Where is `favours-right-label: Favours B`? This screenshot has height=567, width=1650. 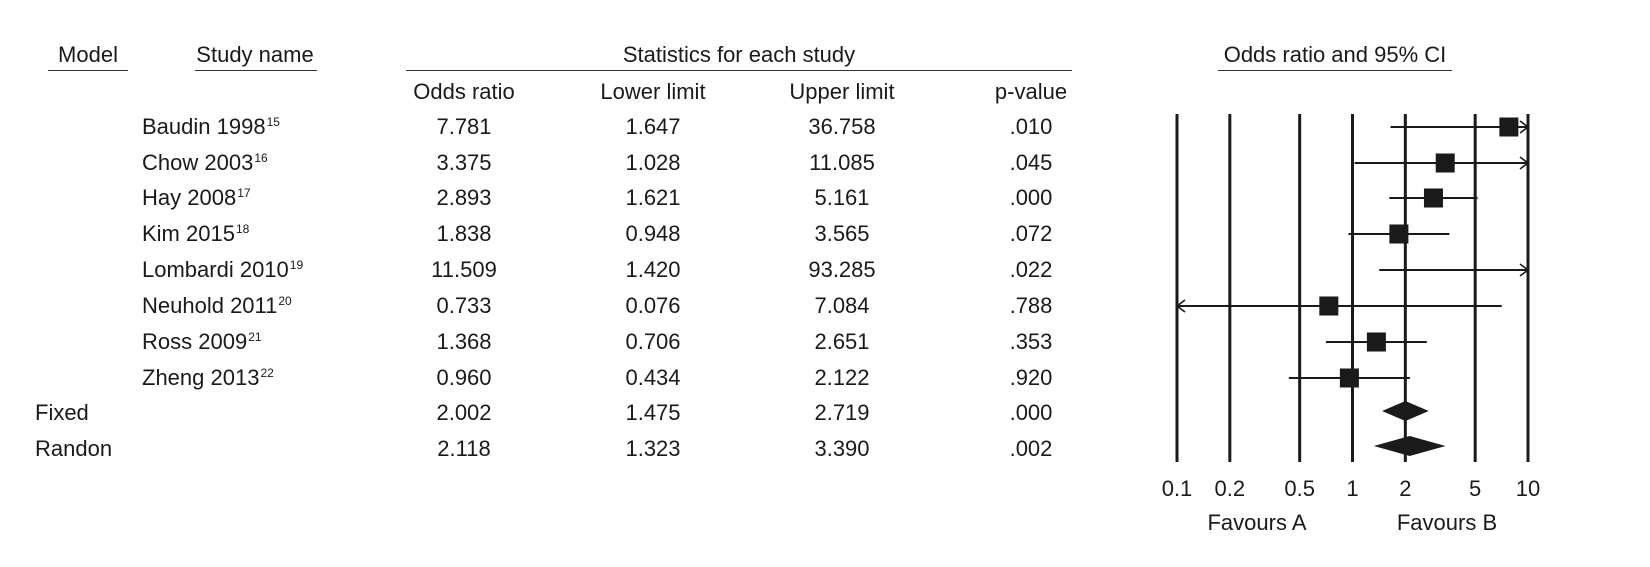
favours-right-label: Favours B is located at coordinates (1447, 522).